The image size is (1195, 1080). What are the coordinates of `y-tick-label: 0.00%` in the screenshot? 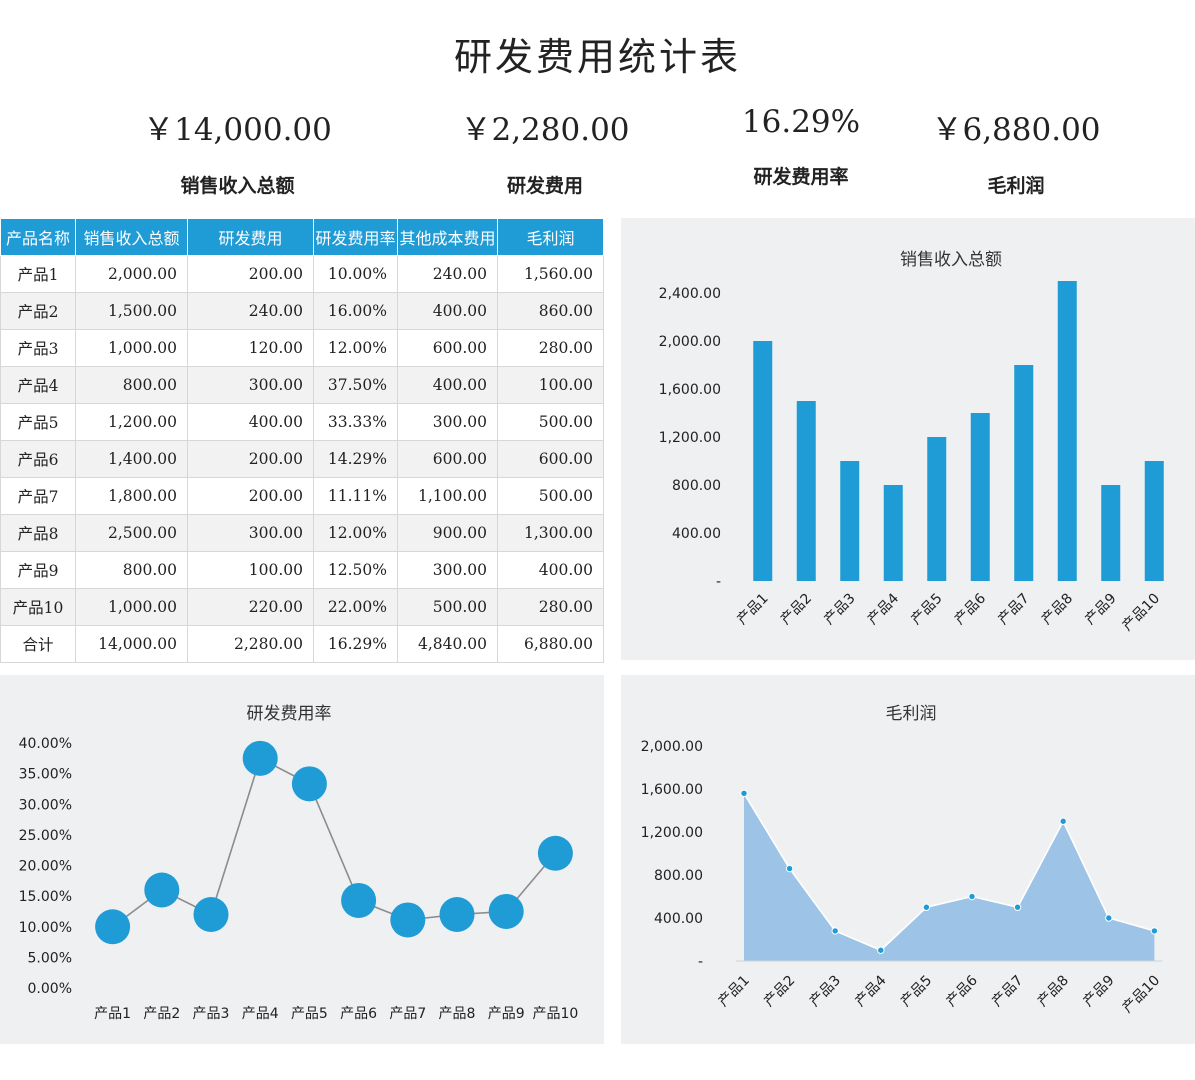 It's located at (50, 989).